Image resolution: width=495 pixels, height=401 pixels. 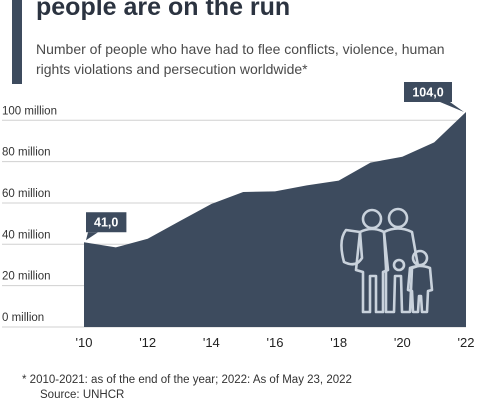 I want to click on x-axis-ticks: '10 '12 '14 '16 '18 '20 '22, so click(x=275, y=342).